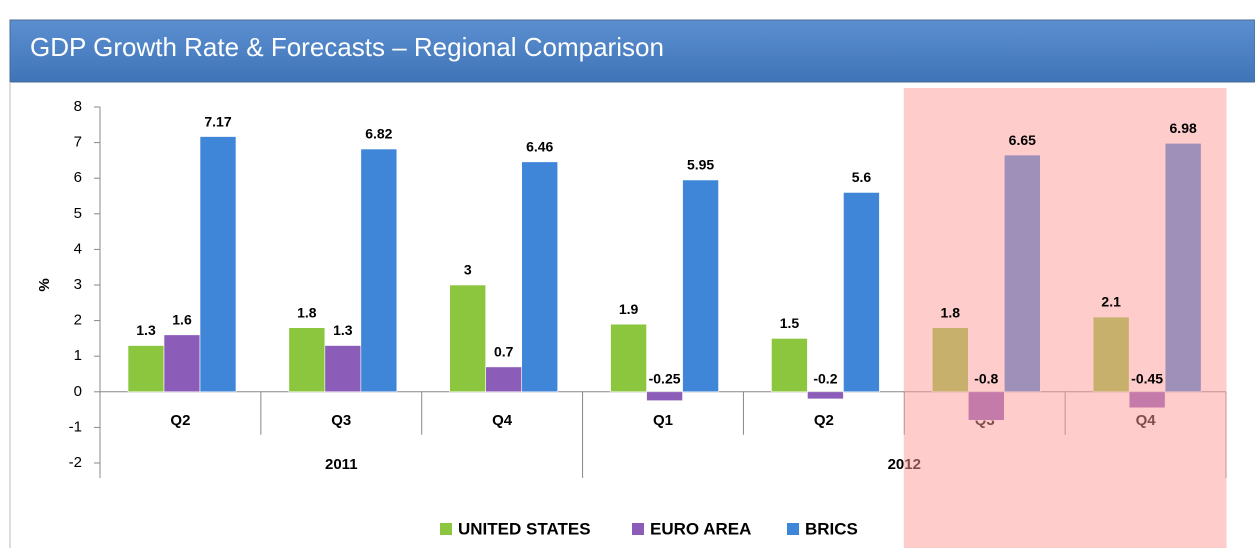 The width and height of the screenshot is (1255, 548). What do you see at coordinates (504, 352) in the screenshot?
I see `value-label: 0.7` at bounding box center [504, 352].